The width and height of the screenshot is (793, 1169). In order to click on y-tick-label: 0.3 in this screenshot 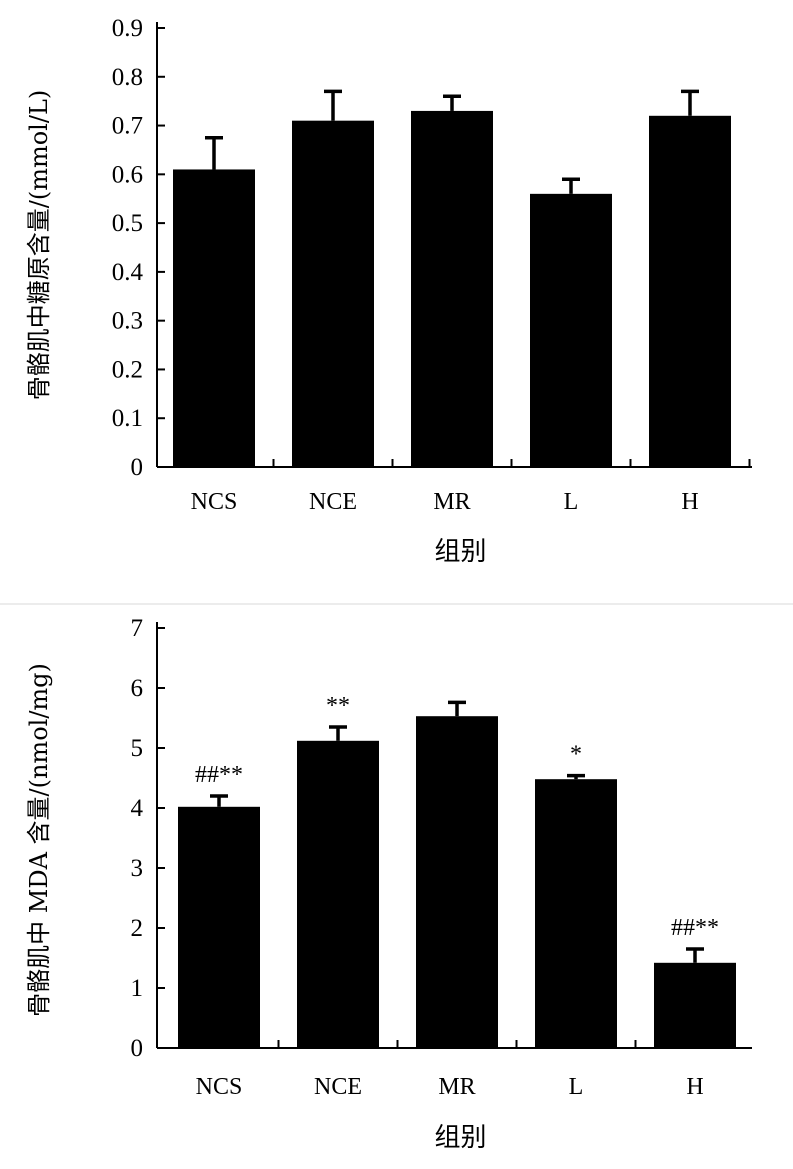, I will do `click(127, 321)`.